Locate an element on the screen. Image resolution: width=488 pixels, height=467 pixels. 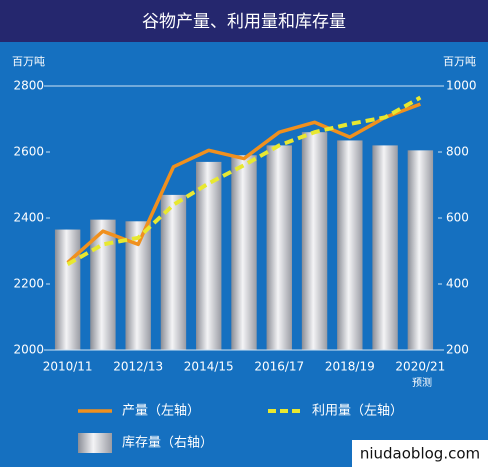
y2-tick-label: 800 is located at coordinates (457, 152).